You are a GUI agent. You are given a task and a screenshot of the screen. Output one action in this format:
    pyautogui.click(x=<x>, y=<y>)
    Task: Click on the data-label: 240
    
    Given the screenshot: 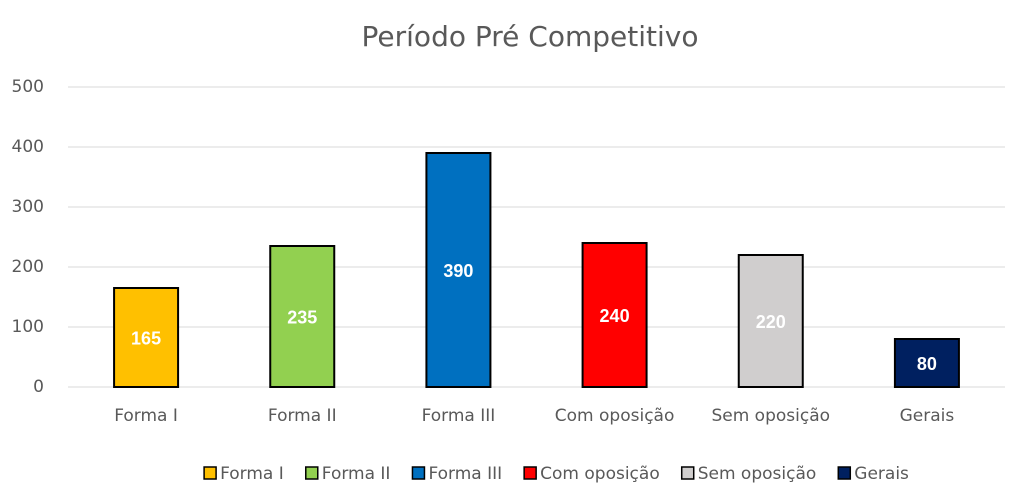 What is the action you would take?
    pyautogui.click(x=615, y=316)
    